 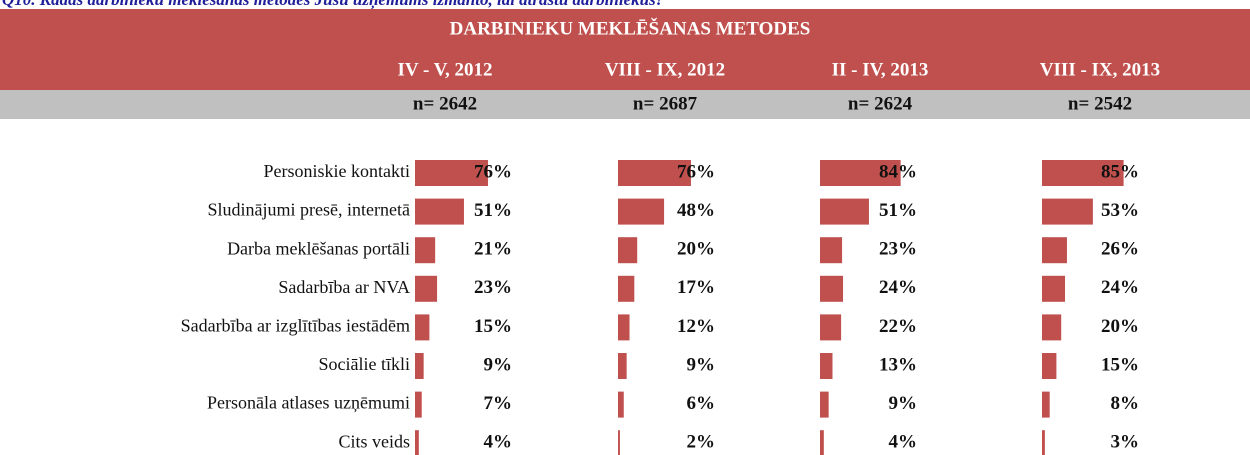 I want to click on sample-band, so click(x=625, y=104).